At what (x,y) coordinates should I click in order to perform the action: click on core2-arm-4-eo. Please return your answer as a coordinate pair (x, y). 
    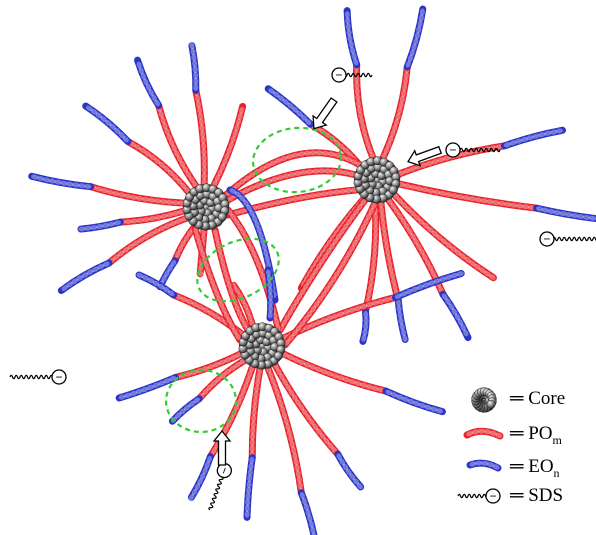
    Looking at the image, I should click on (564, 213).